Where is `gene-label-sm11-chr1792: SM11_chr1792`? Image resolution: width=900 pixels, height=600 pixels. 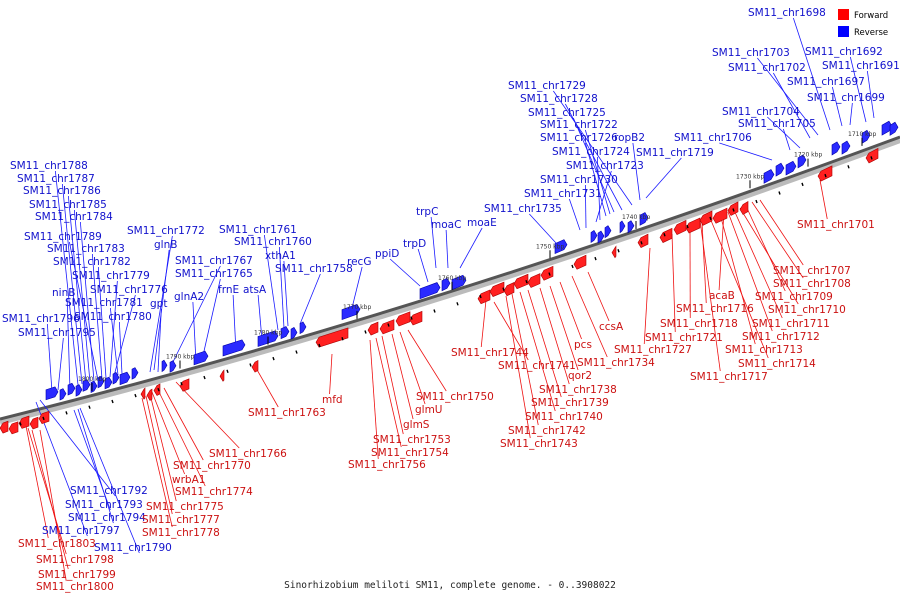 gene-label-sm11-chr1792: SM11_chr1792 is located at coordinates (109, 491).